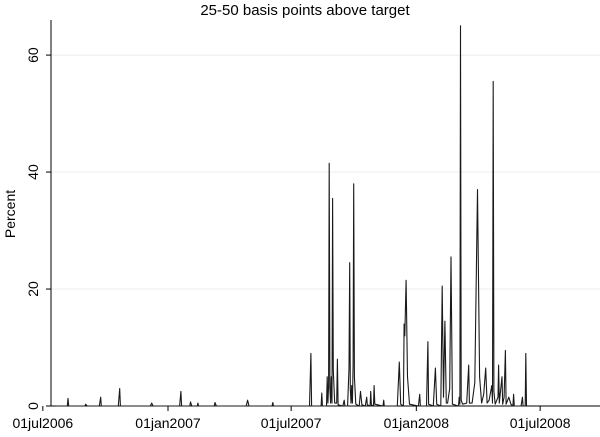  Describe the element at coordinates (168, 423) in the screenshot. I see `x-tick-label: 01jan2007` at that location.